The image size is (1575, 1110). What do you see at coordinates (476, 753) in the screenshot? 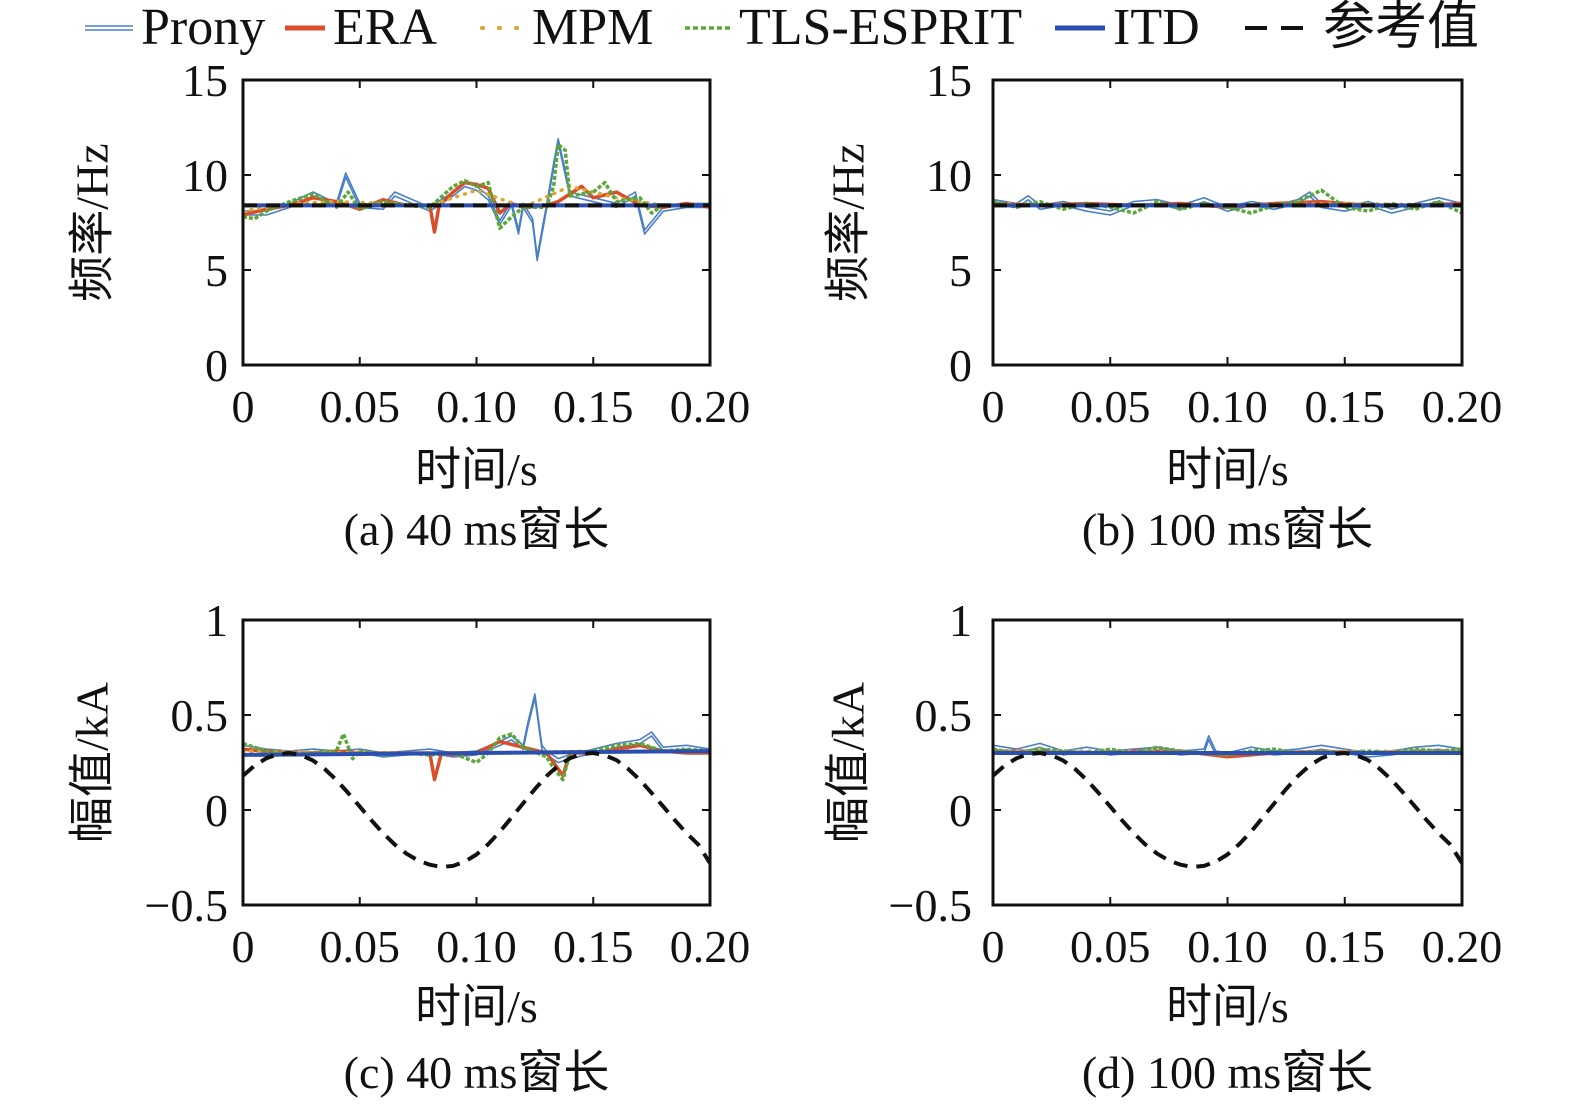
I see `series-line-itd` at bounding box center [476, 753].